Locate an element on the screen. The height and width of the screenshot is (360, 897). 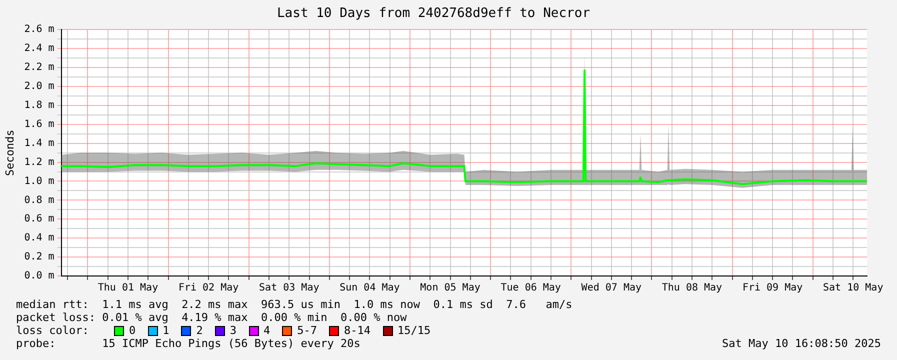
y-axis-title: Seconds is located at coordinates (9, 153).